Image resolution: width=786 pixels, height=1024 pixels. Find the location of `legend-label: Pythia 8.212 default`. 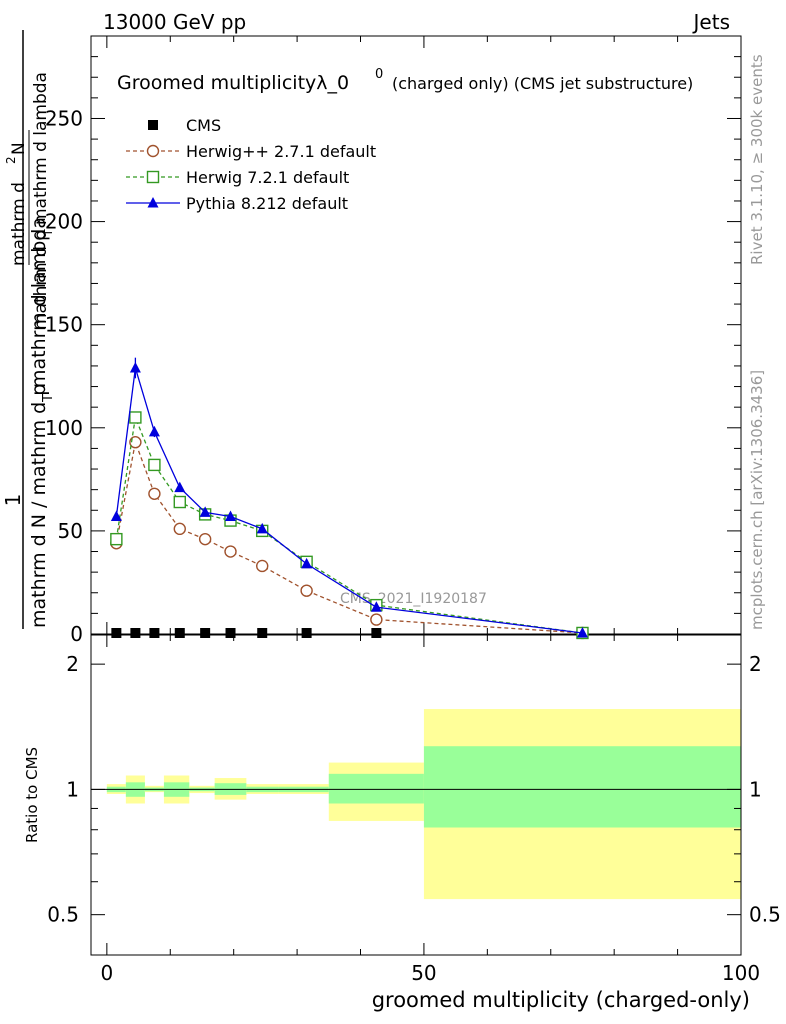

legend-label: Pythia 8.212 default is located at coordinates (267, 203).